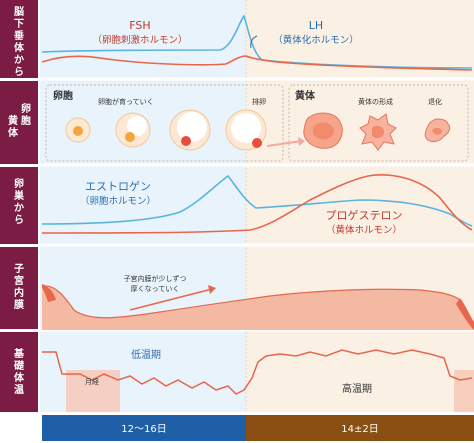 The width and height of the screenshot is (474, 443). What do you see at coordinates (164, 123) in the screenshot?
I see `follicle-box` at bounding box center [164, 123].